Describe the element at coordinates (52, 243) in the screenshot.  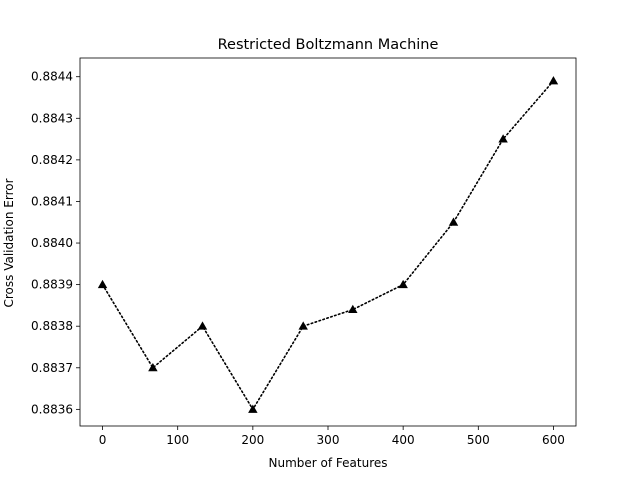
I see `y-tick-label: 0.8840` at that location.